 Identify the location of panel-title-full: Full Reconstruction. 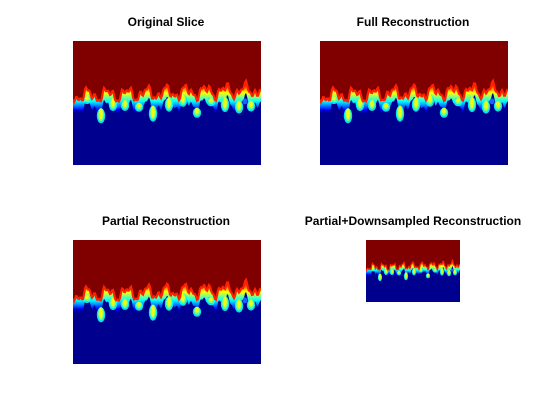
(413, 22).